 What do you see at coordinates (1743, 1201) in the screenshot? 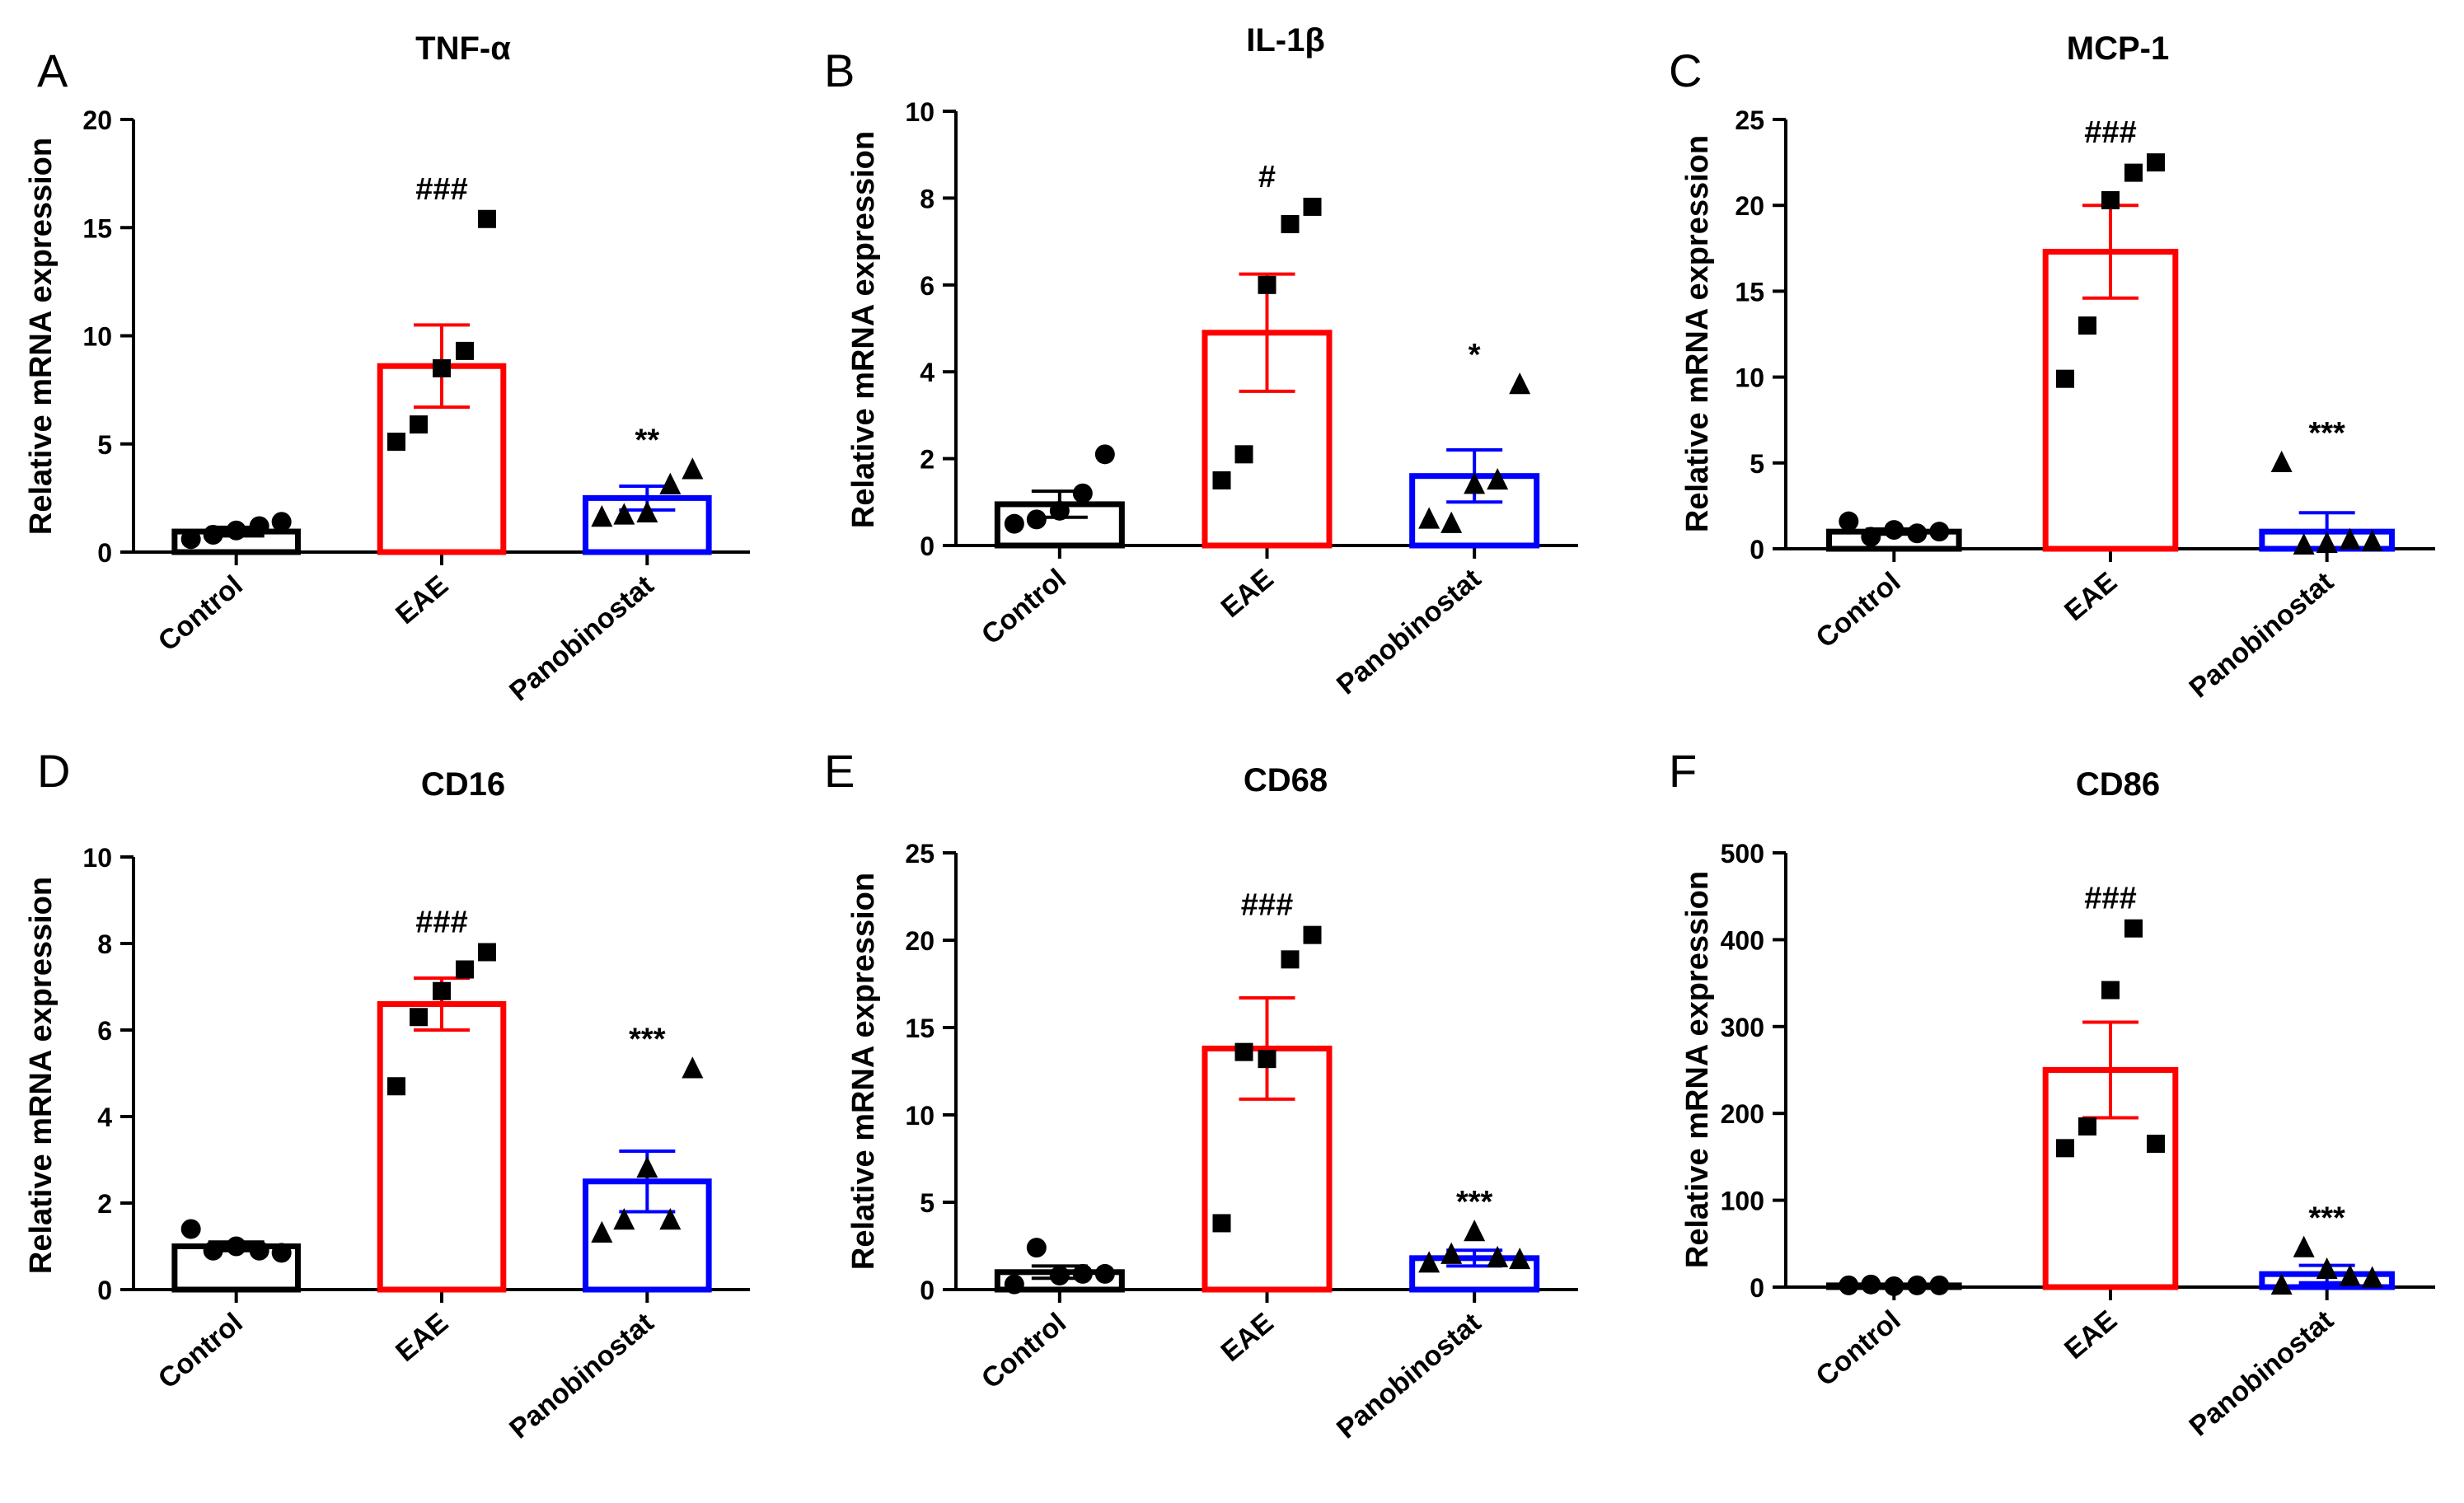
I see `y-tick-label: 100` at bounding box center [1743, 1201].